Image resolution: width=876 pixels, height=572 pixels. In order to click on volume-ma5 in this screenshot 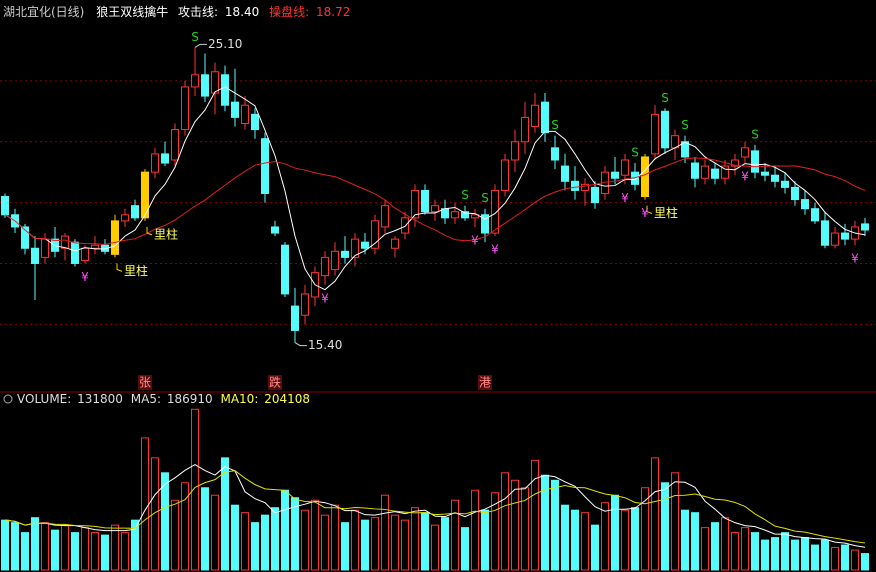, I will do `click(435, 505)`.